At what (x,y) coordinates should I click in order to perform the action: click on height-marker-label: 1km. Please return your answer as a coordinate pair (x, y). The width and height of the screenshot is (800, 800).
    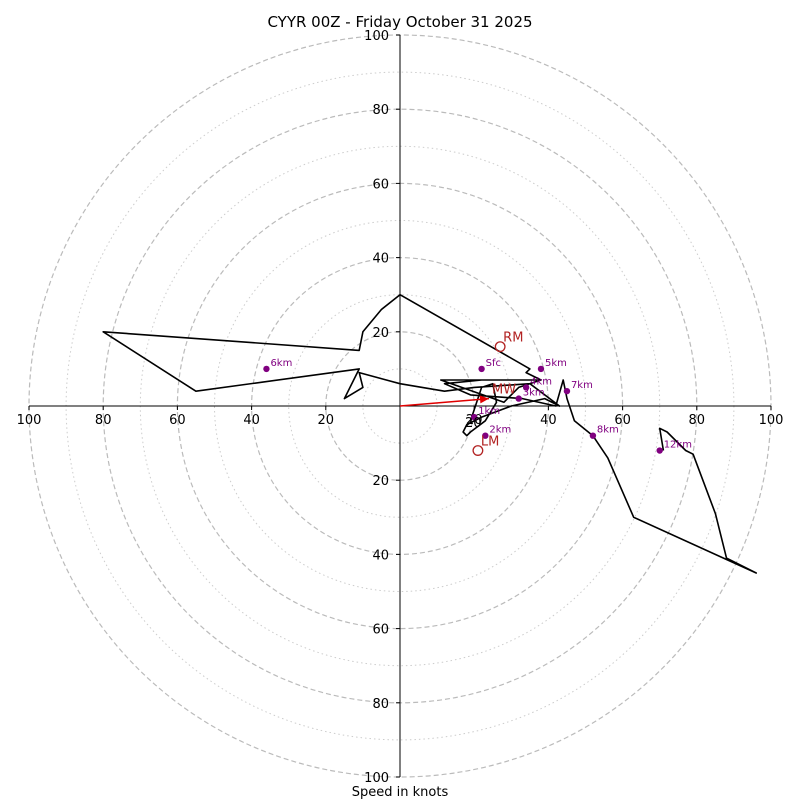
    Looking at the image, I should click on (489, 411).